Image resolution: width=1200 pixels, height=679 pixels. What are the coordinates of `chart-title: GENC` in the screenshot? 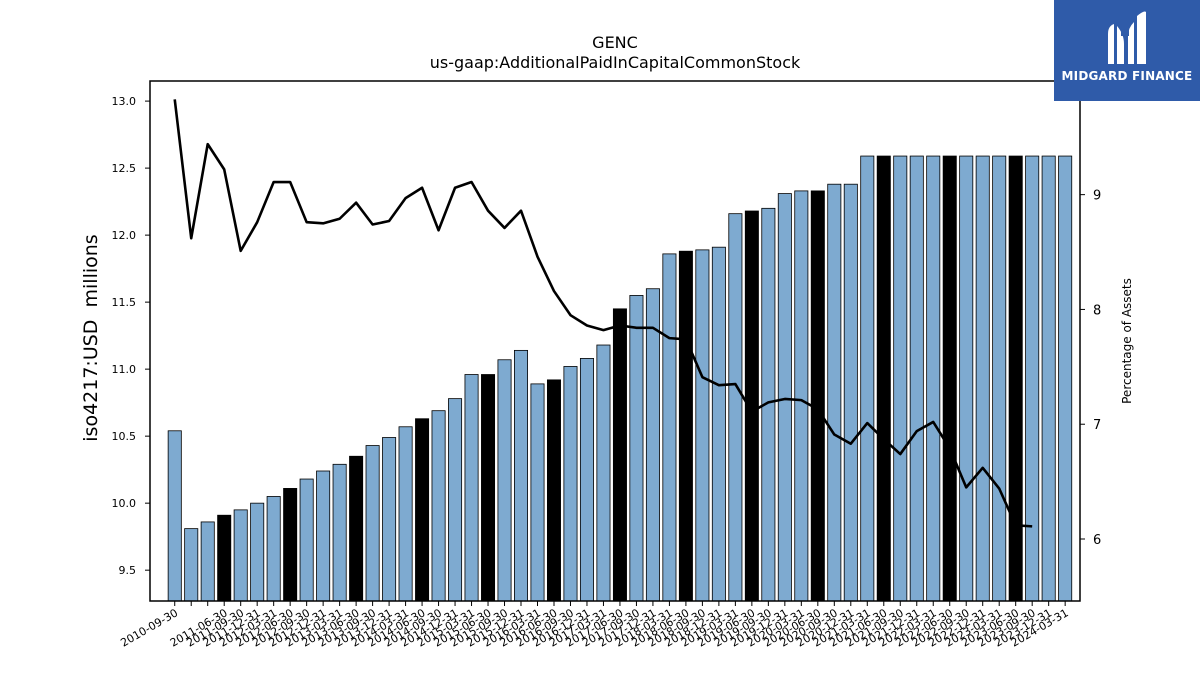 It's located at (615, 42).